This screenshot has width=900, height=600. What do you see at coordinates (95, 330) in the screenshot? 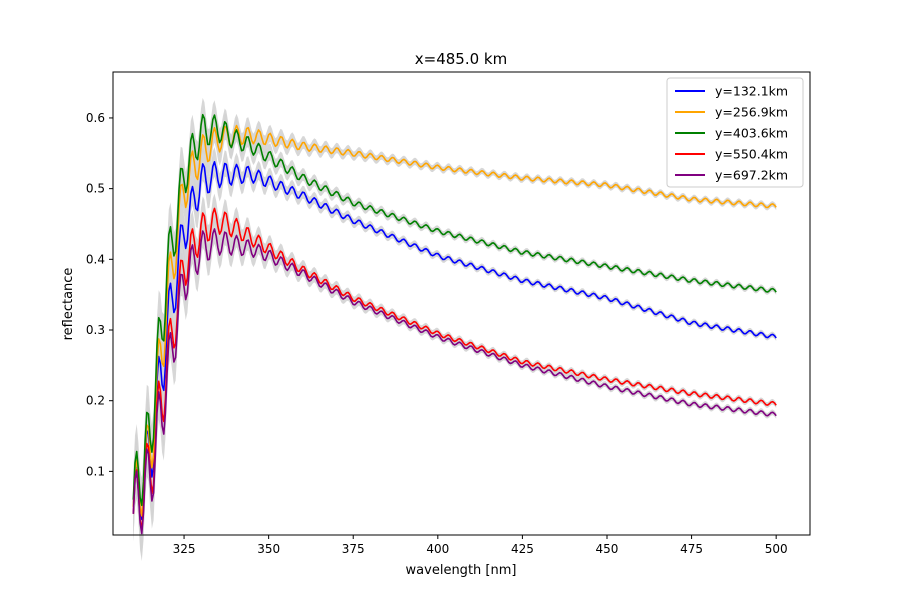
I see `y-tick-label: 0.3` at bounding box center [95, 330].